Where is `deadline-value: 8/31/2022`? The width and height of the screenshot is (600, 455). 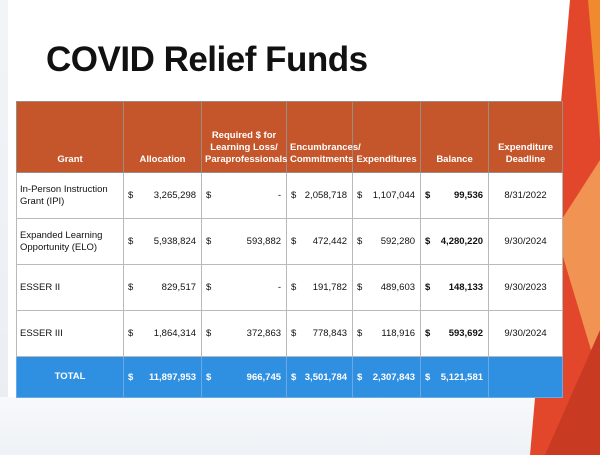 deadline-value: 8/31/2022 is located at coordinates (526, 195).